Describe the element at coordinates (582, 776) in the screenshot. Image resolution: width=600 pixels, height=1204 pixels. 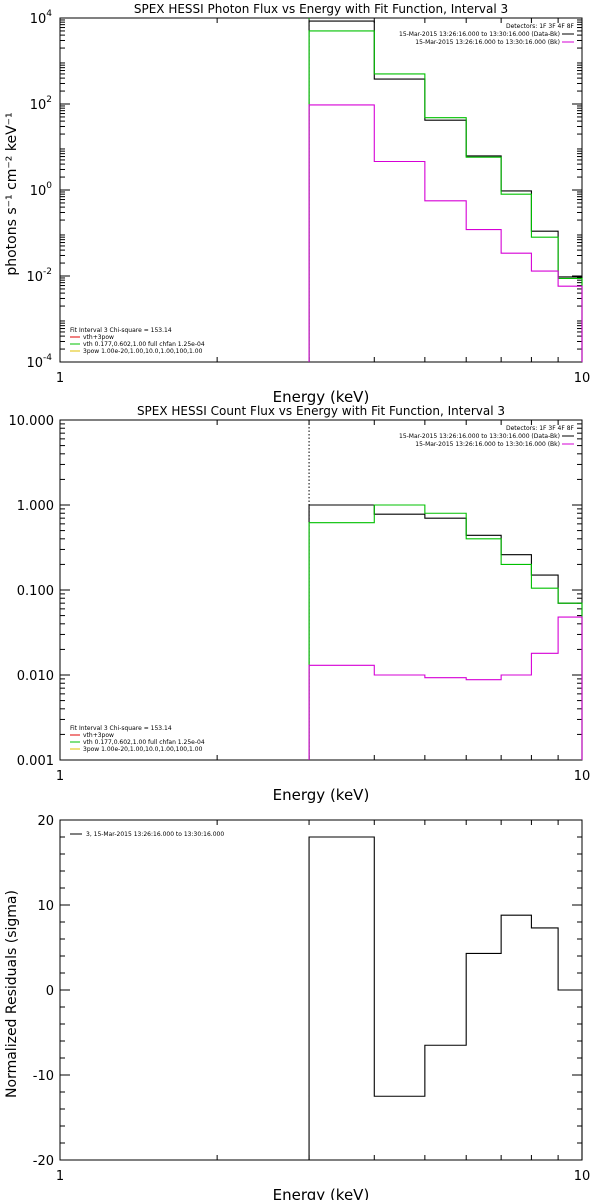
I see `x-tick-label-1-1: 10` at that location.